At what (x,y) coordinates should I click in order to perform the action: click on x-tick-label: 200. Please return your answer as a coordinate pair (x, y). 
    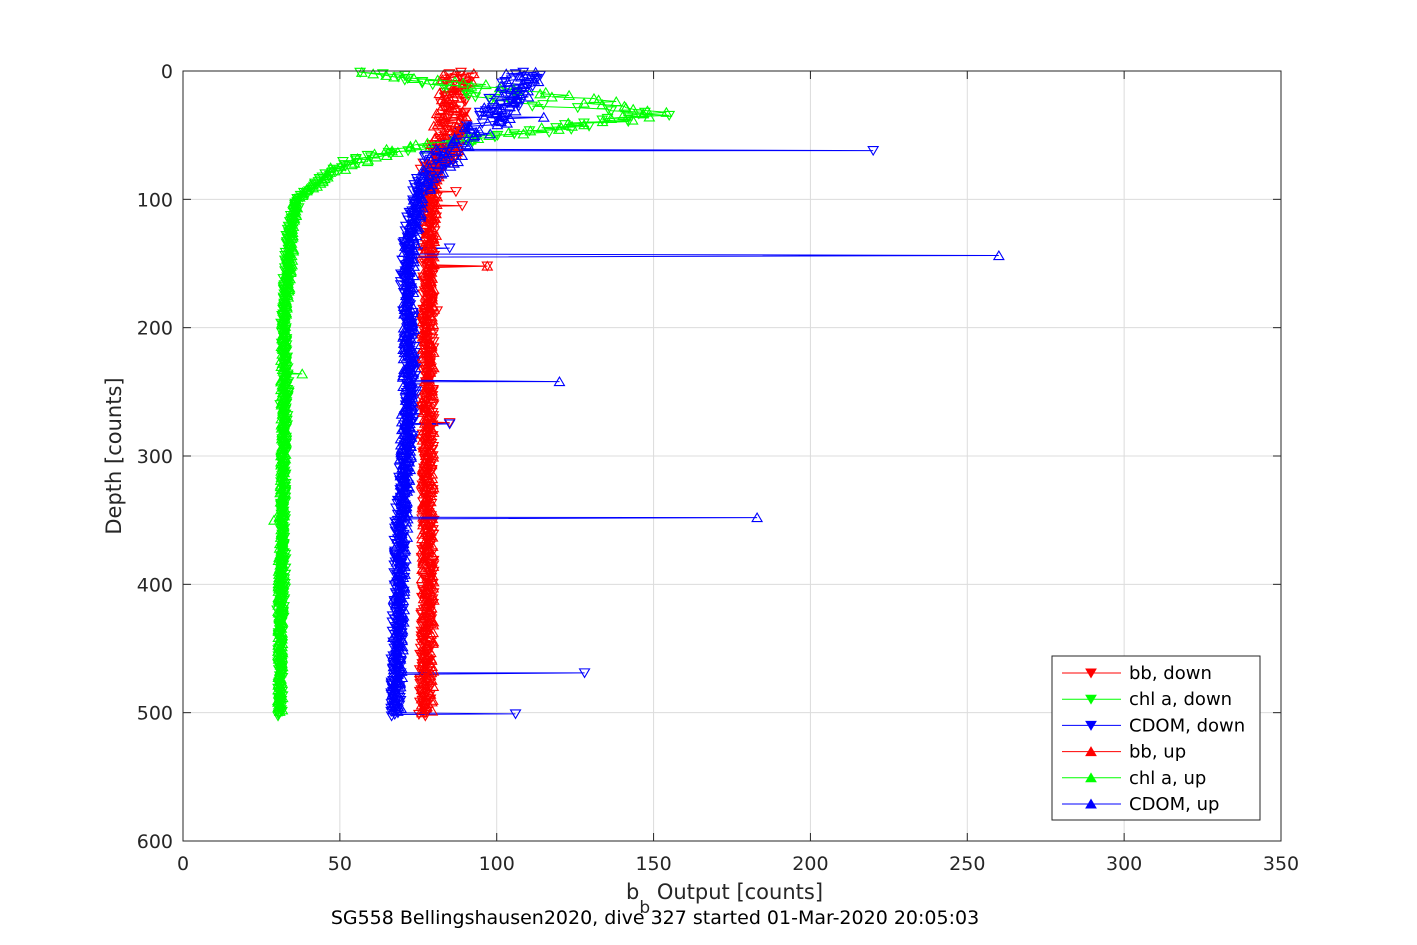
    Looking at the image, I should click on (810, 864).